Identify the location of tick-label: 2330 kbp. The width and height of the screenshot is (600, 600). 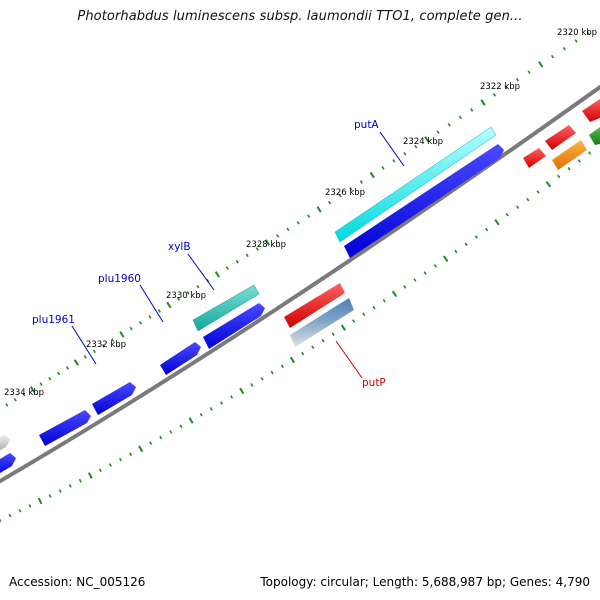
(186, 296).